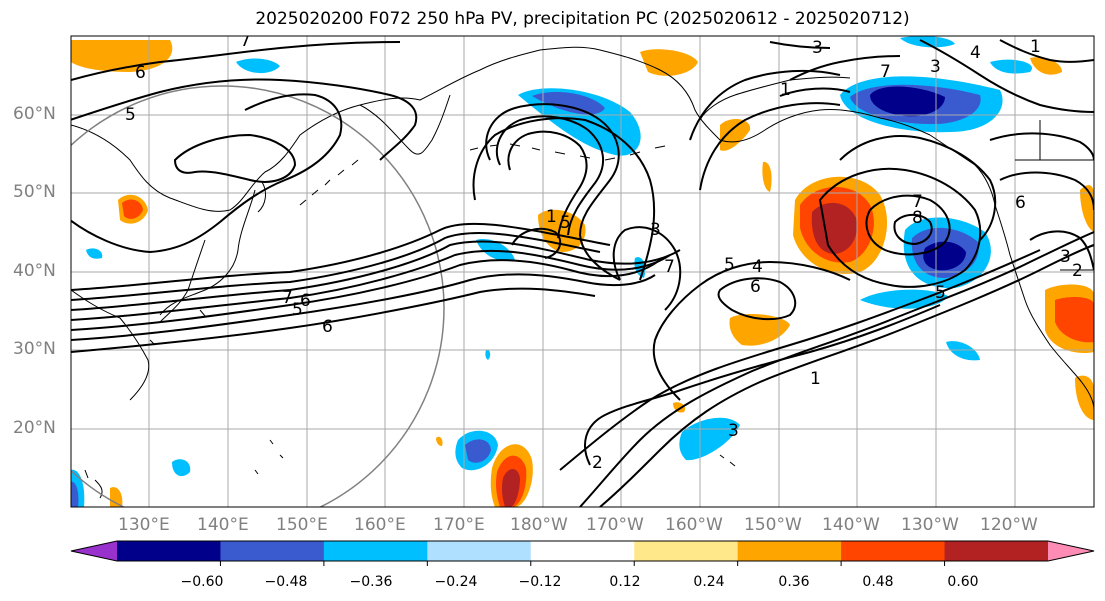 This screenshot has width=1105, height=601. I want to click on colorbar-tick-label: 0.24, so click(709, 582).